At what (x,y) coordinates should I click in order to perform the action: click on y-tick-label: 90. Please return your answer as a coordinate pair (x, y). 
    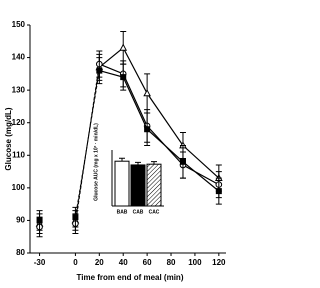
    Looking at the image, I should click on (20, 220).